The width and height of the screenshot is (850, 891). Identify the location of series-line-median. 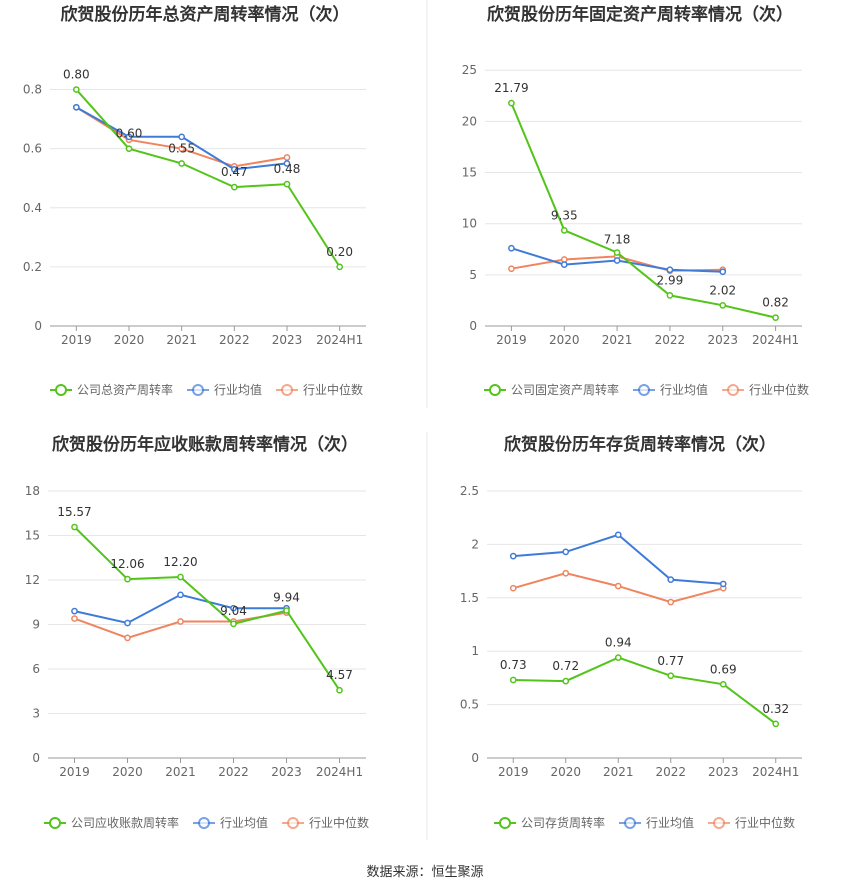
(180, 625).